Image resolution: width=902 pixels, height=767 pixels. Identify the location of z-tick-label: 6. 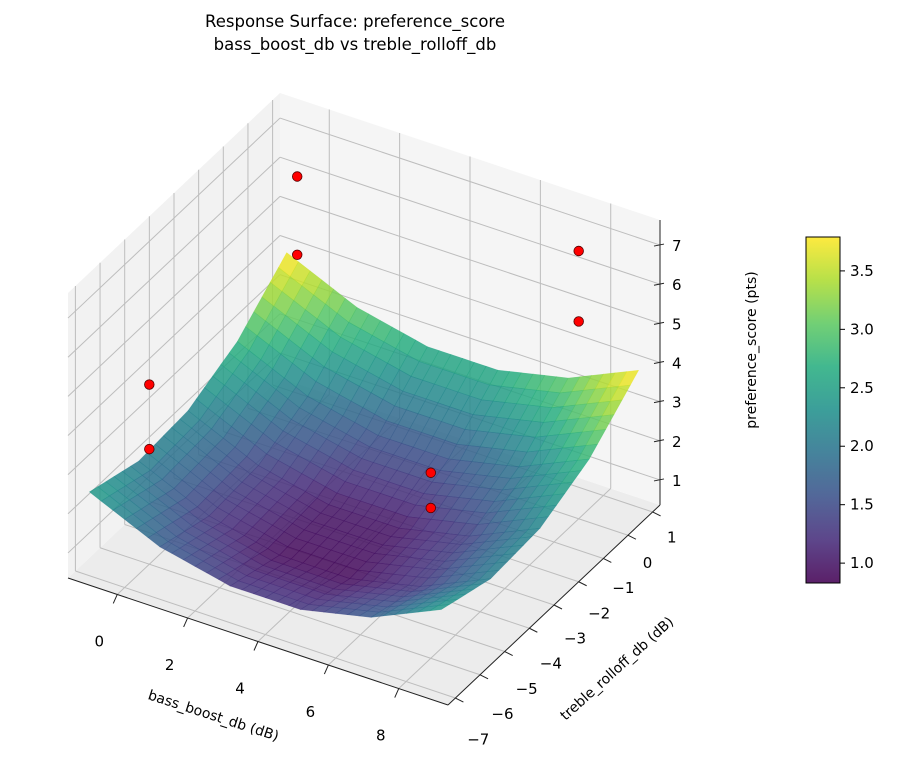
(677, 285).